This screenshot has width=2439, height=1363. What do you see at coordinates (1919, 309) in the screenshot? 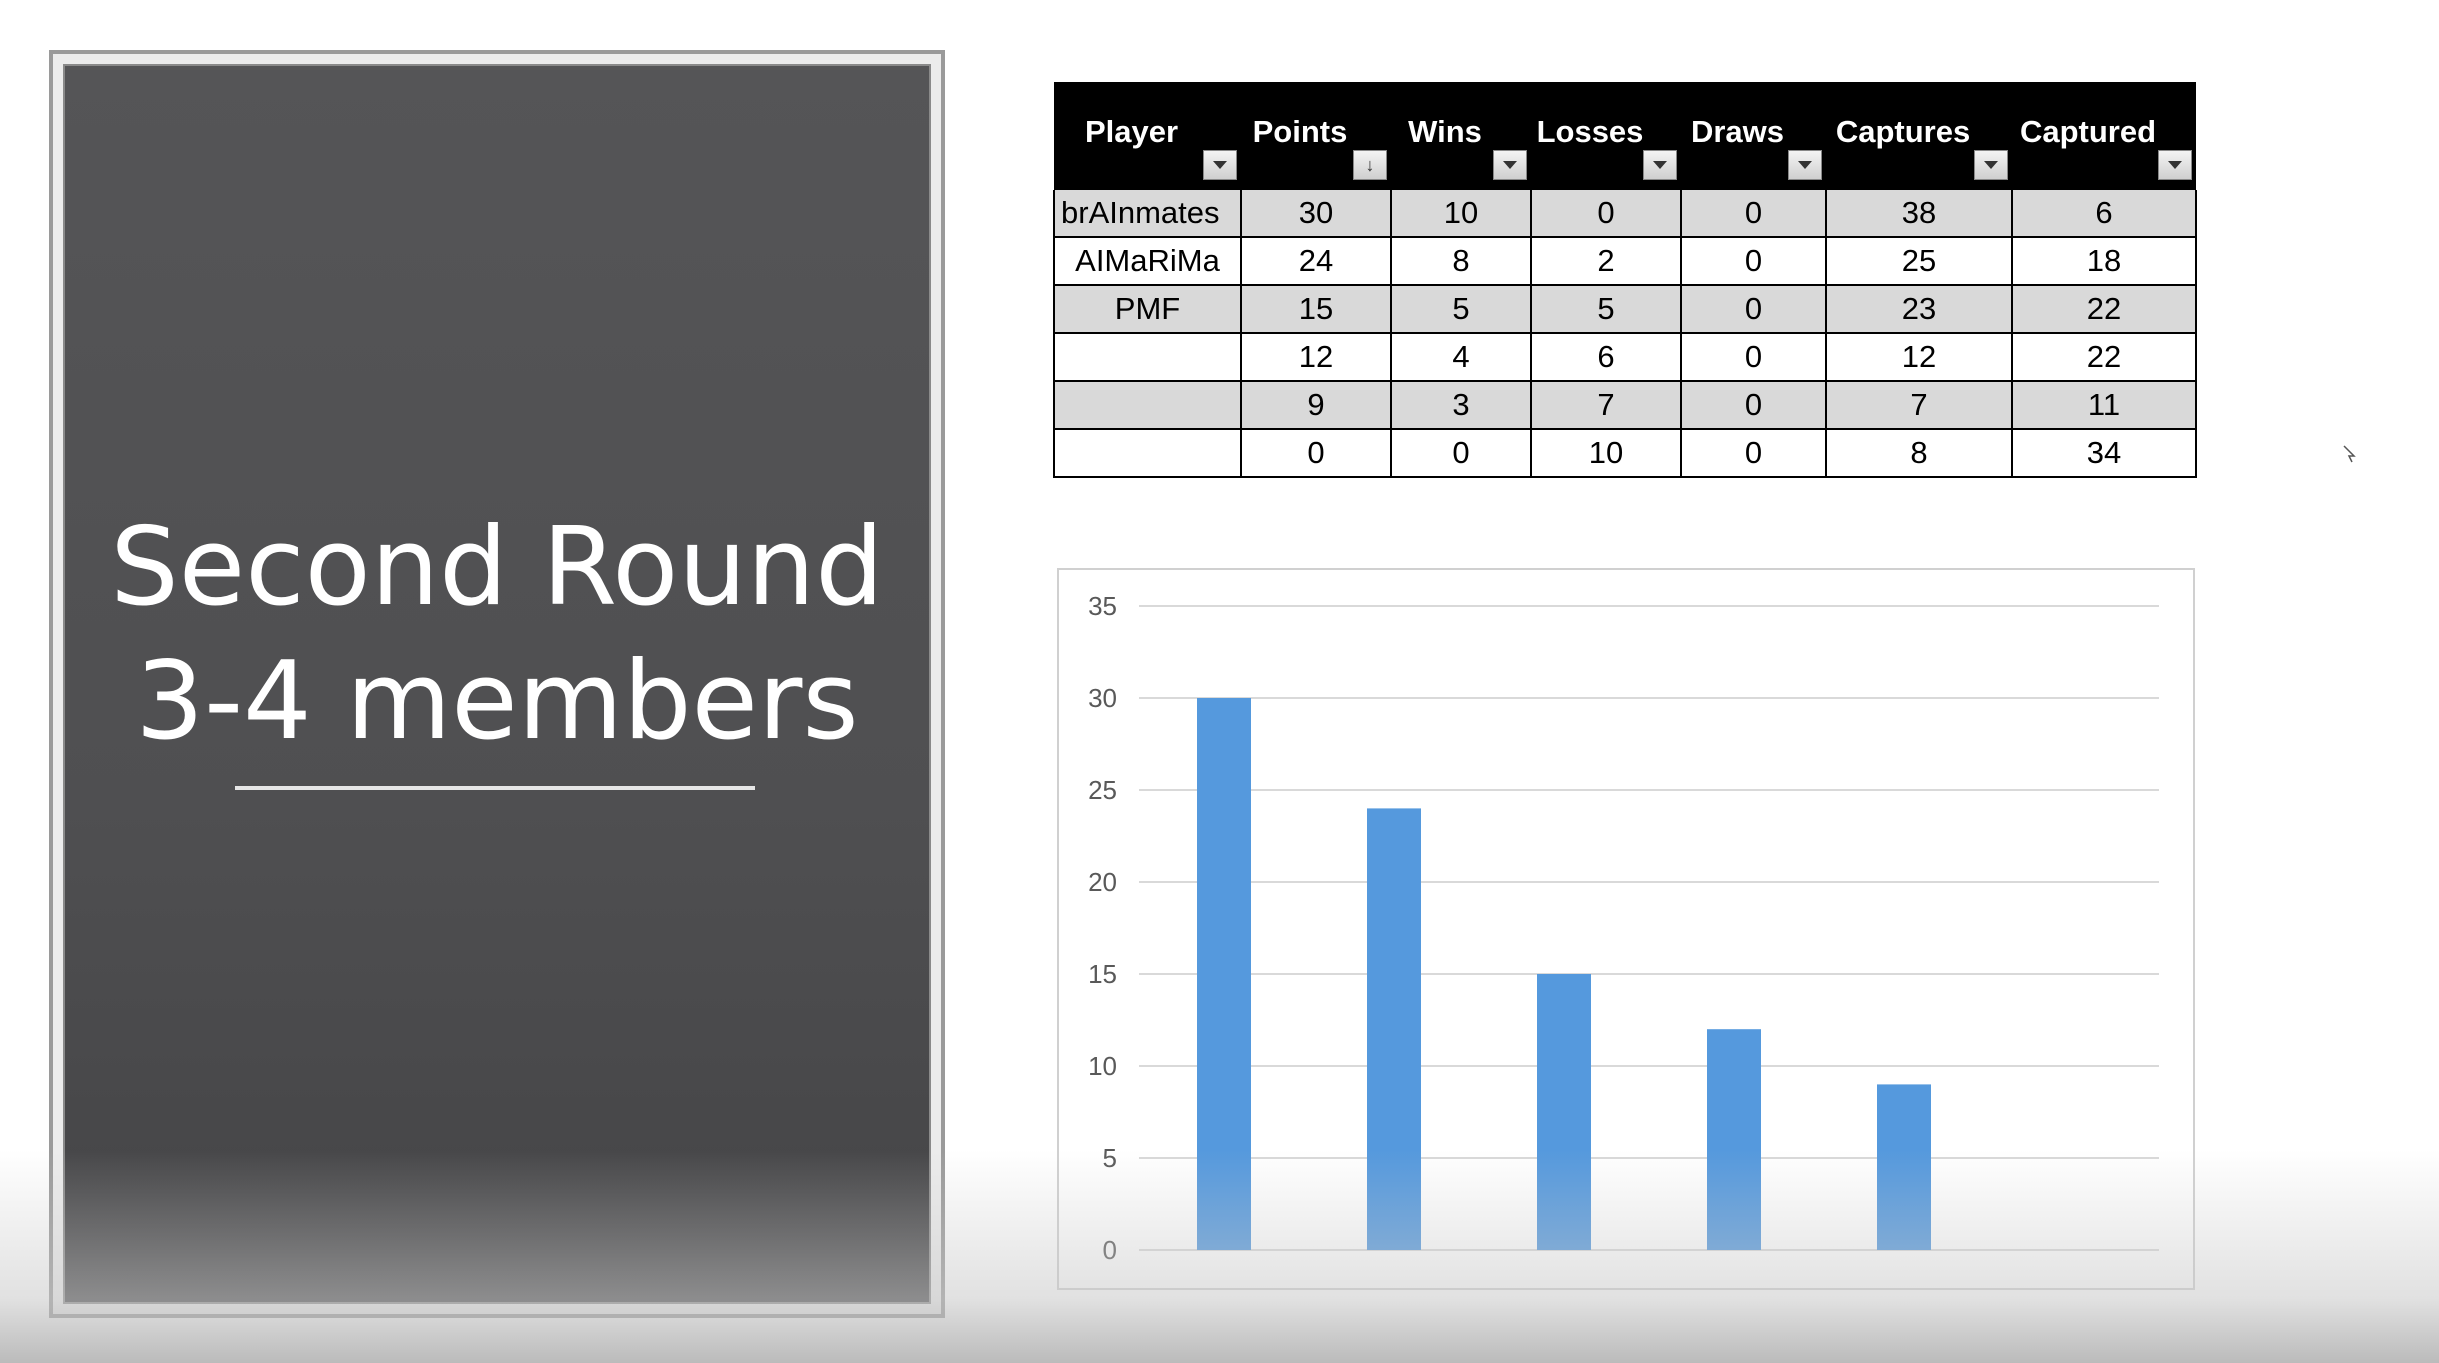
I see `cell-captures: 23` at bounding box center [1919, 309].